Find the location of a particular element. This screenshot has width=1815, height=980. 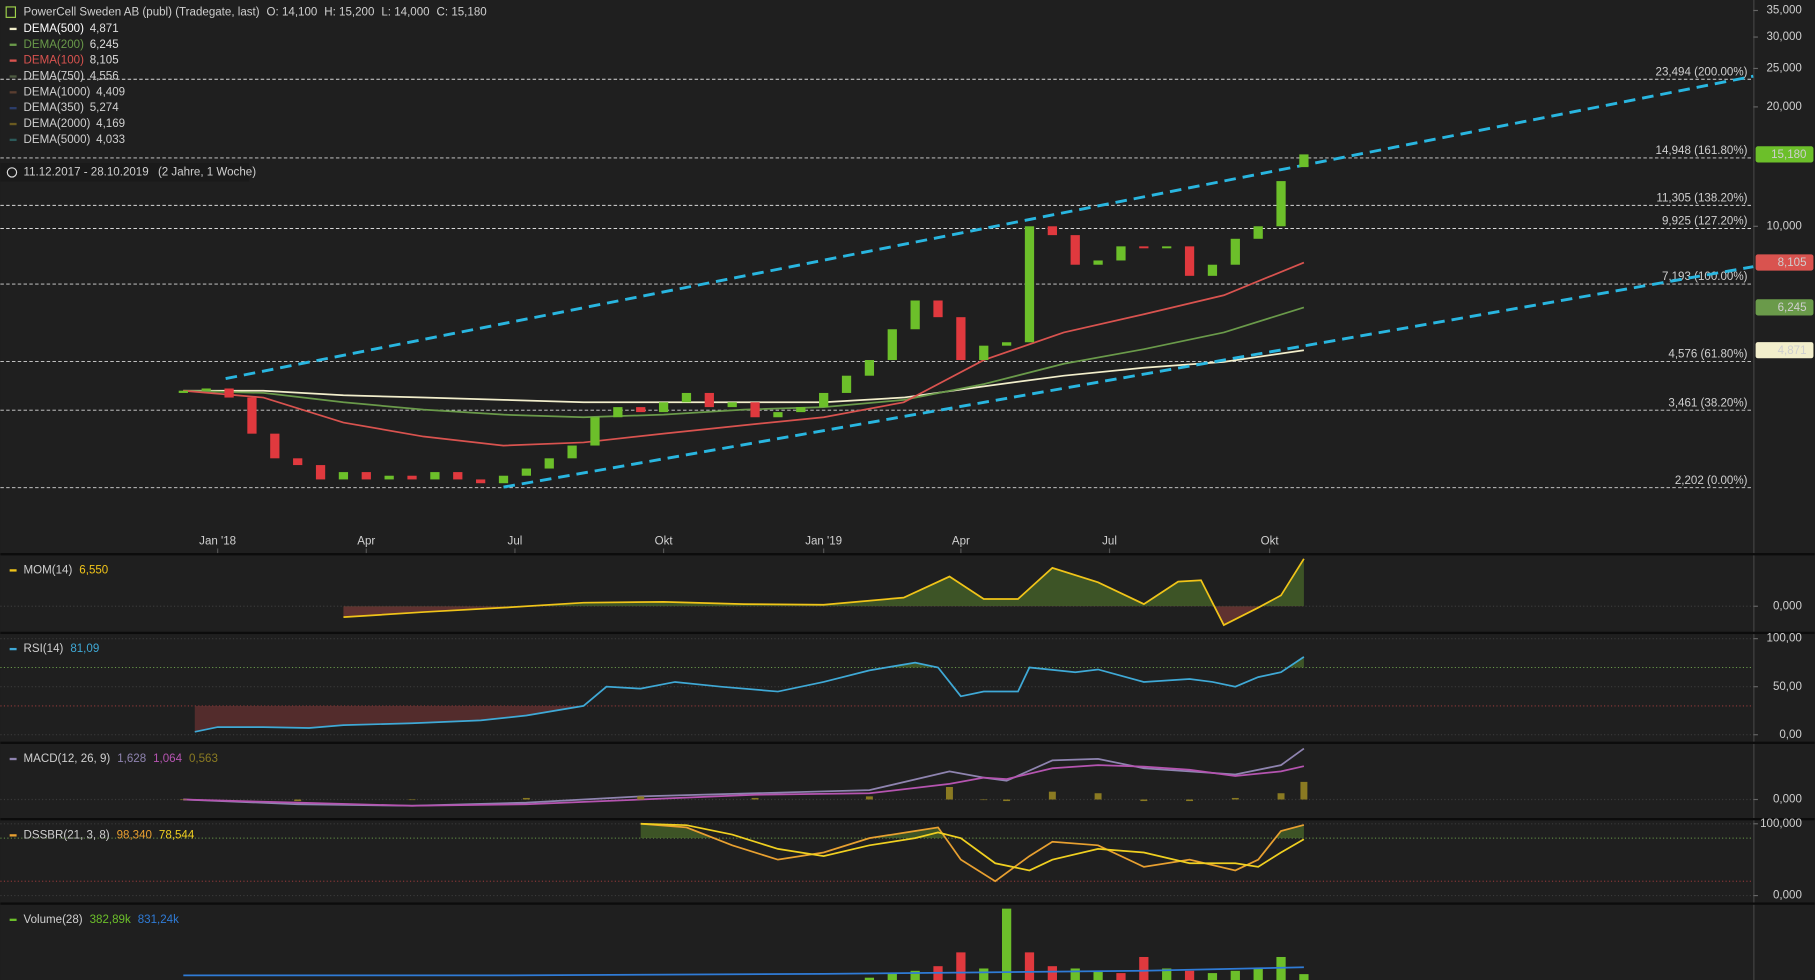

y-tick-label: 10,000 is located at coordinates (1784, 226).